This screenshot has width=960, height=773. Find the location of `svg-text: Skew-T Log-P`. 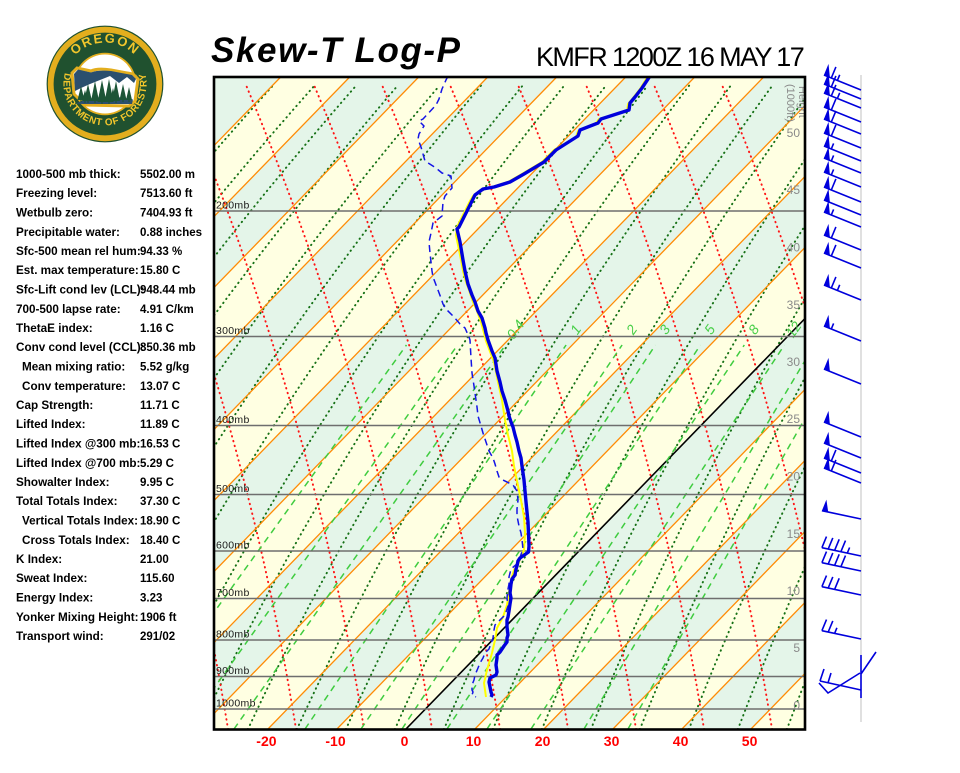

svg-text: Skew-T Log-P is located at coordinates (336, 50).